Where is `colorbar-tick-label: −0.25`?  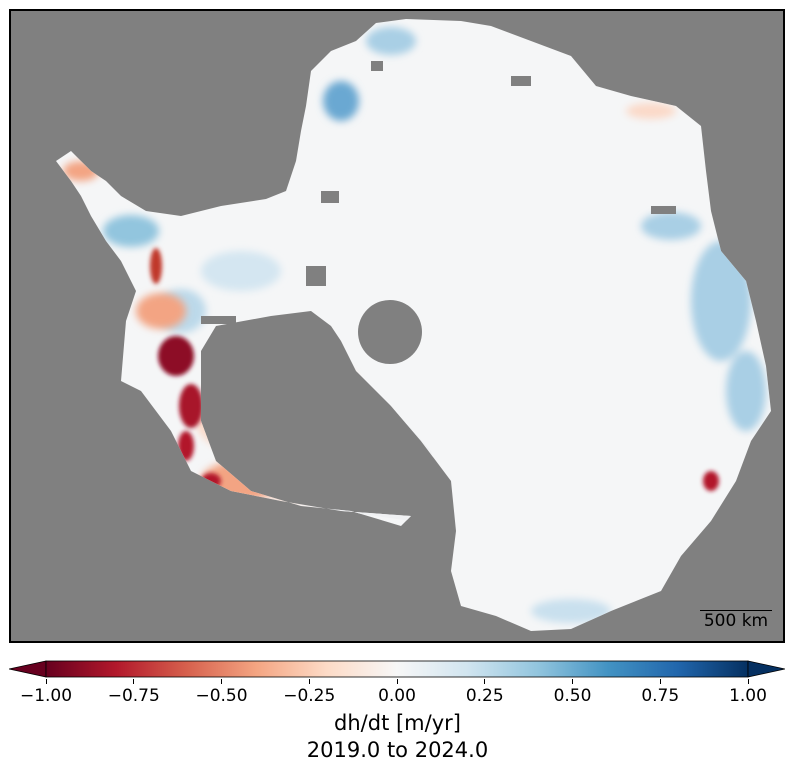
colorbar-tick-label: −0.25 is located at coordinates (309, 696).